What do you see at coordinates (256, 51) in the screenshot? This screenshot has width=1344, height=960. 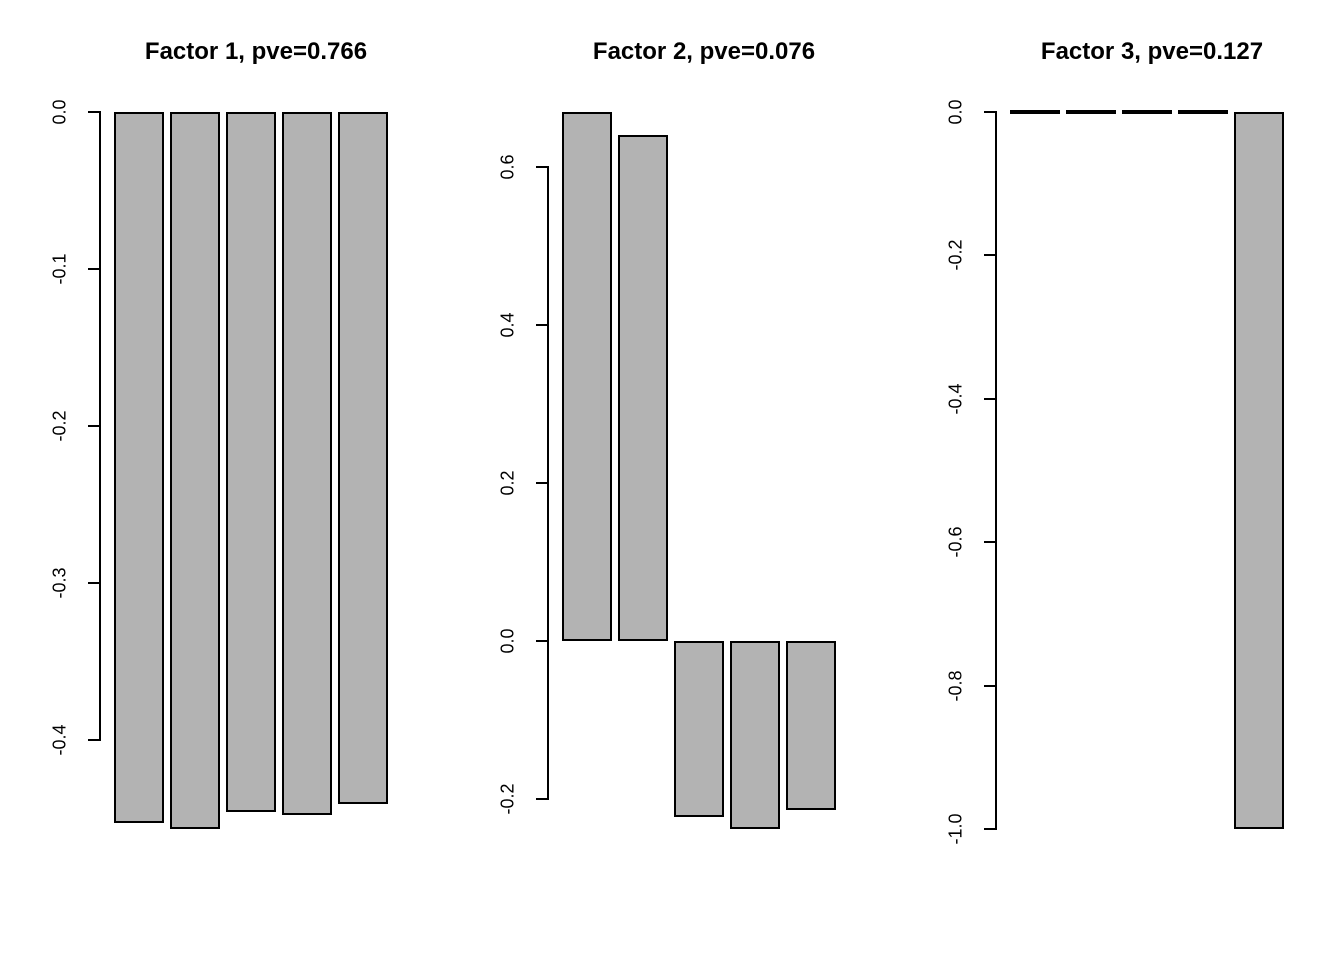 I see `panel-title-factor-1: Factor 1, pve=0.766` at bounding box center [256, 51].